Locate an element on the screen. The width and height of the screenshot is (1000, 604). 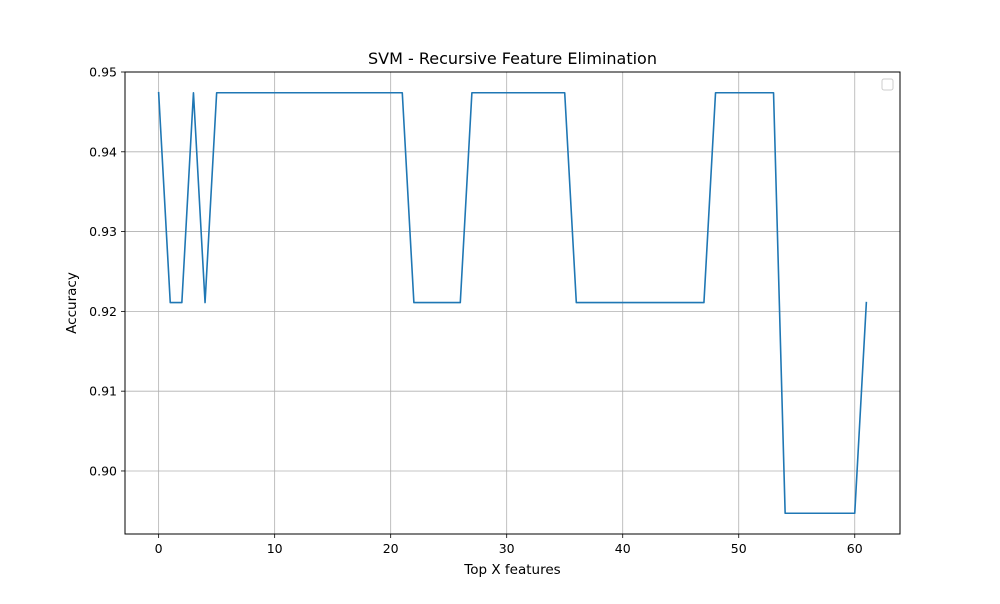
y-axis-label: Accuracy is located at coordinates (72, 303).